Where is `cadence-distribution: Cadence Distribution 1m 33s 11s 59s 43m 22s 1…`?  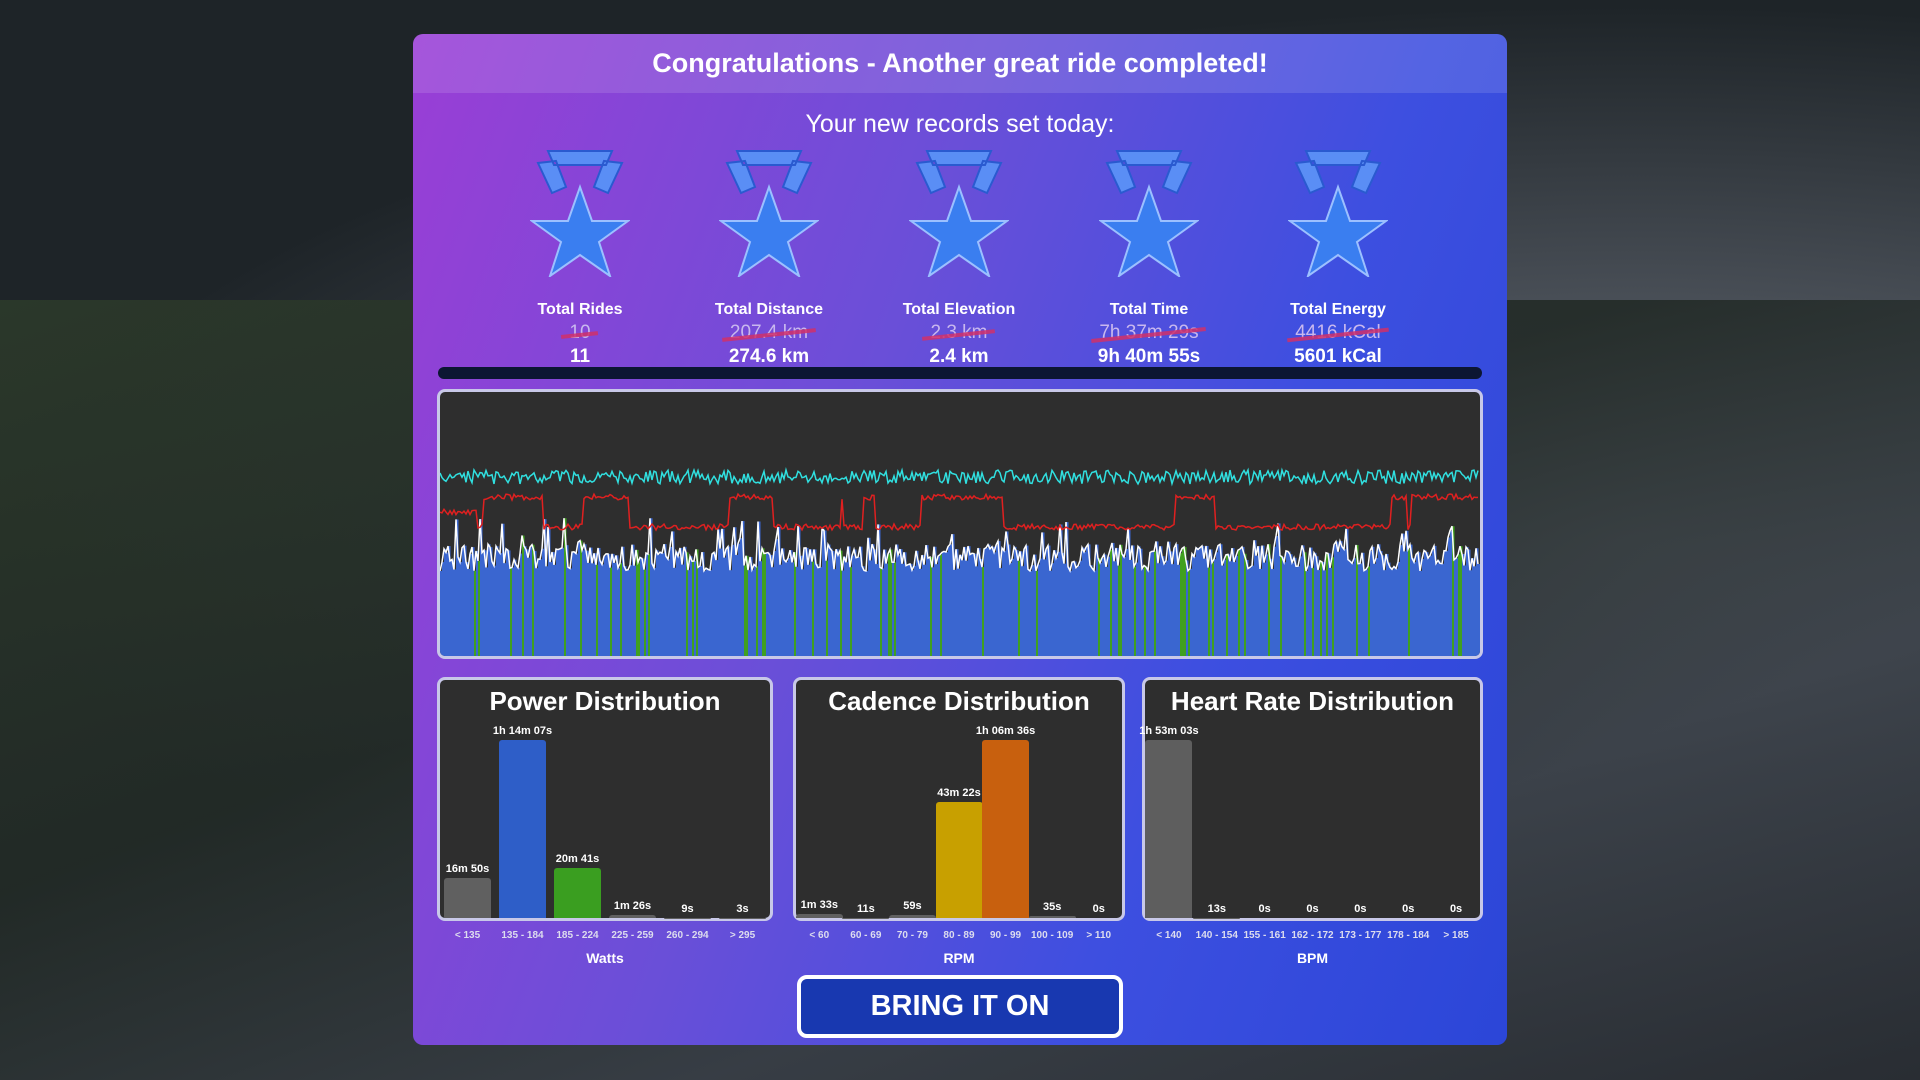 cadence-distribution: Cadence Distribution 1m 33s 11s 59s 43m 22s 1… is located at coordinates (959, 821).